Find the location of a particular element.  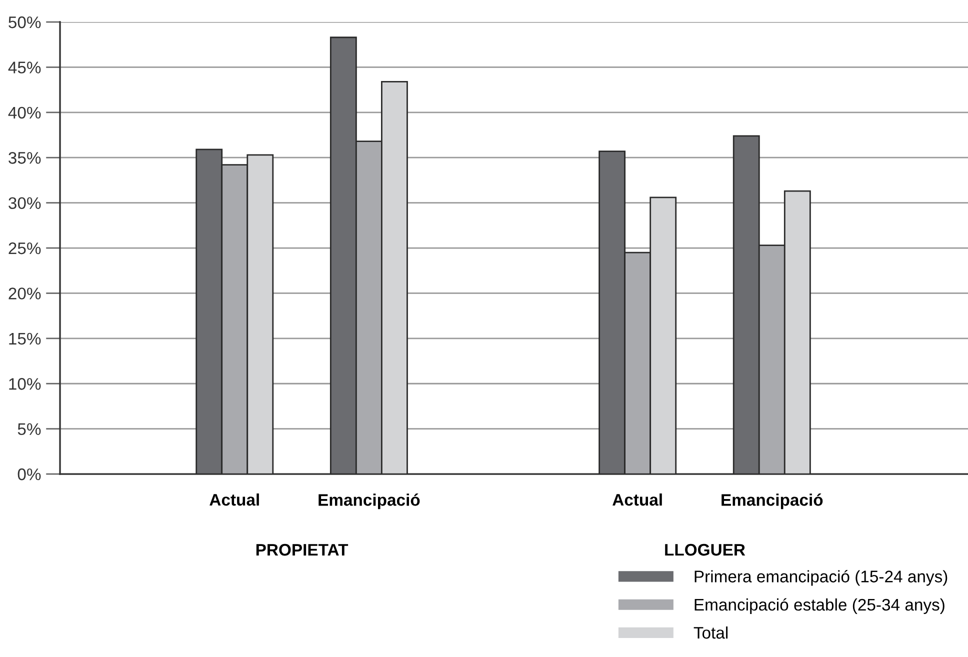

text: PROPIETAT is located at coordinates (302, 550).